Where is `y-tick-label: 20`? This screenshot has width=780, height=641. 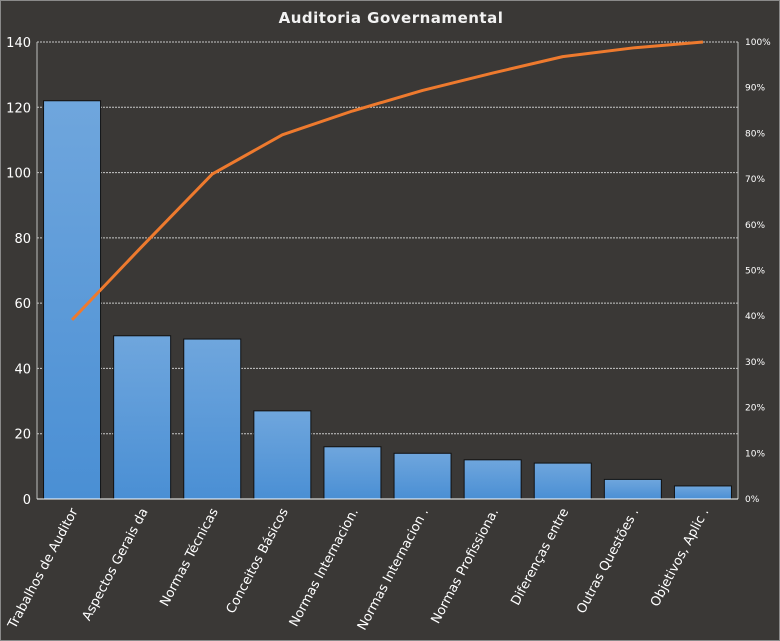
y-tick-label: 20 is located at coordinates (22, 435).